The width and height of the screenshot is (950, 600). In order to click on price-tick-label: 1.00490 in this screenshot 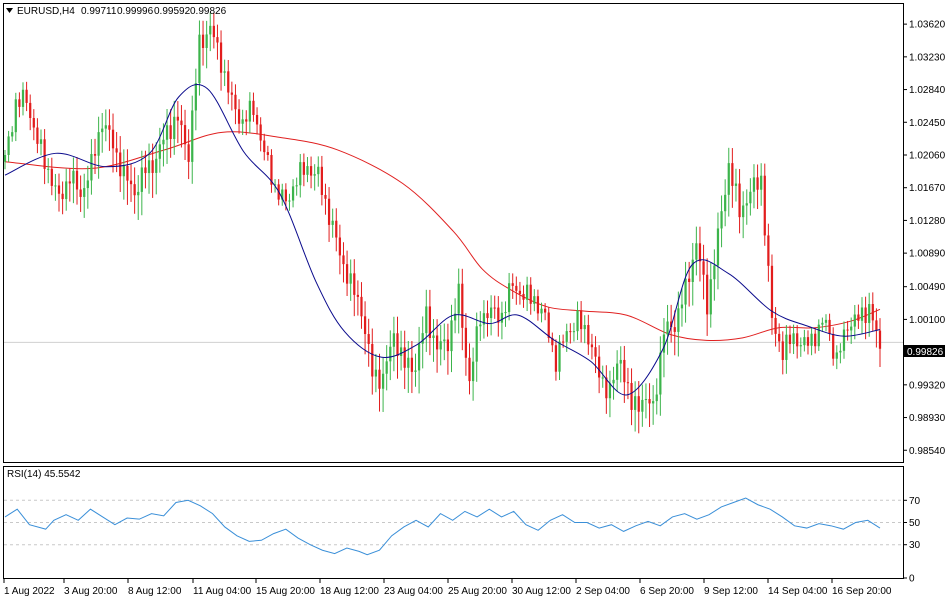, I will do `click(927, 287)`.